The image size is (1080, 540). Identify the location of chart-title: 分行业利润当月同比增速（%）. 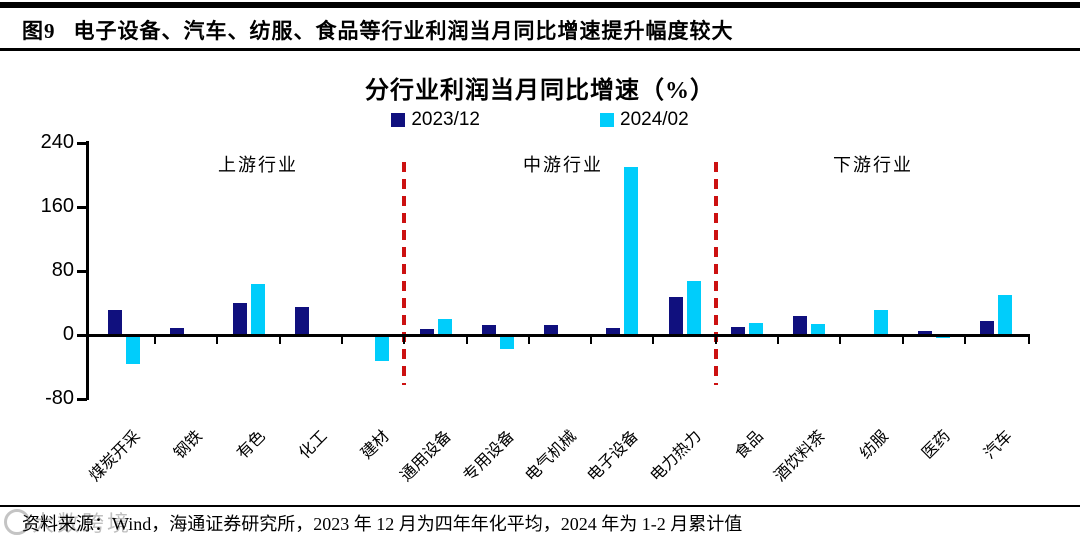
(540, 91).